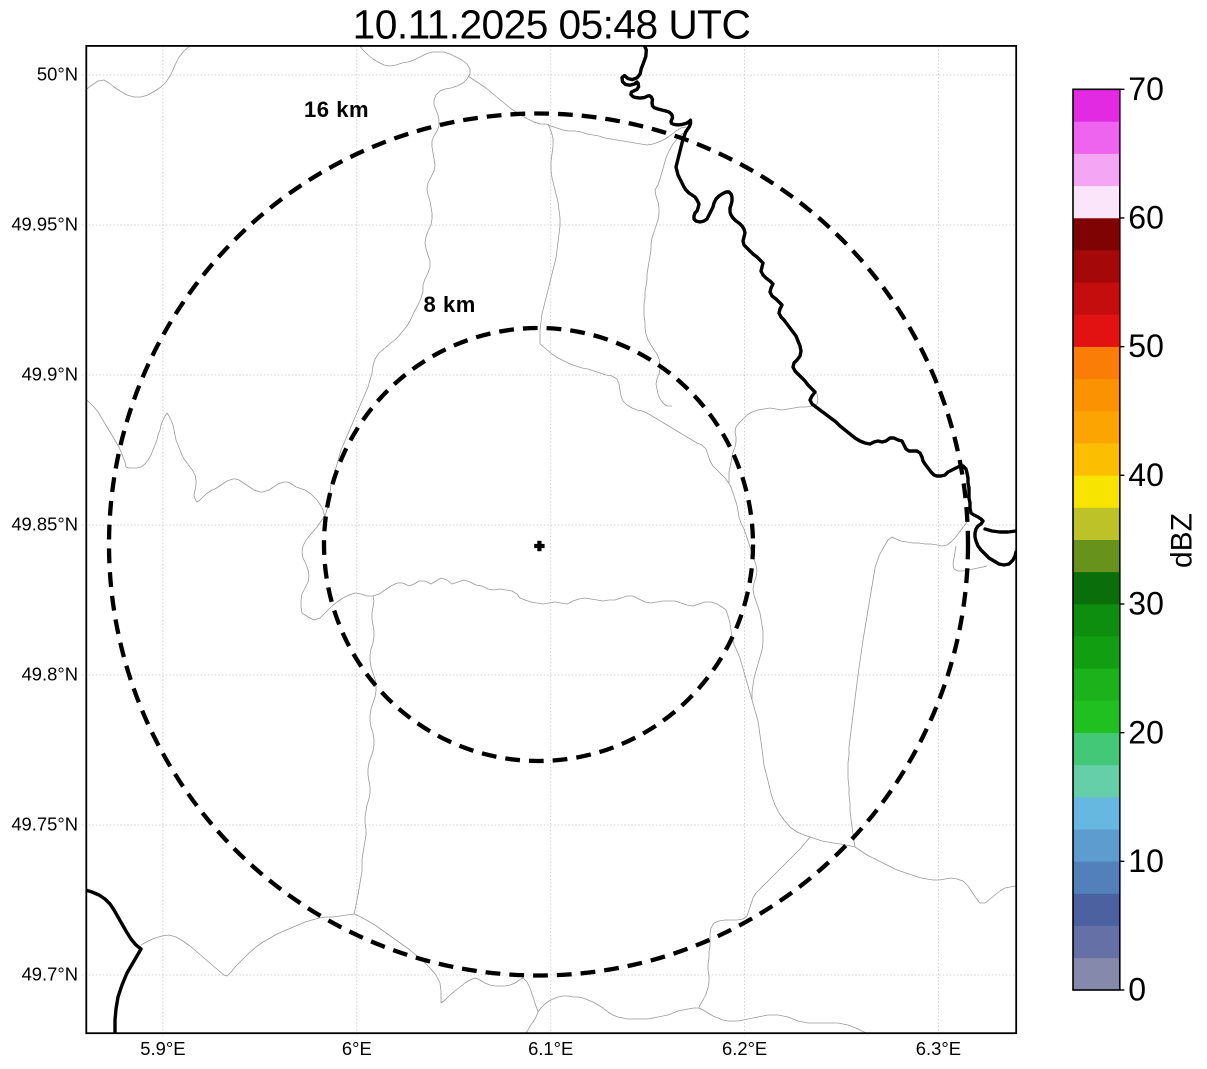  What do you see at coordinates (50, 974) in the screenshot?
I see `svg-text: 49.7°N` at bounding box center [50, 974].